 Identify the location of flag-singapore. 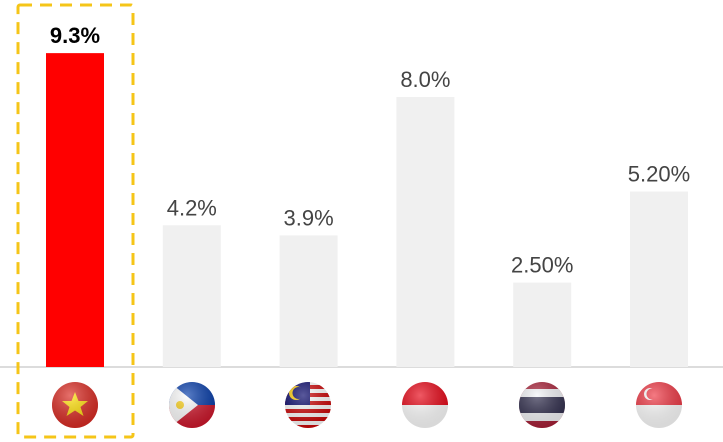
(659, 405).